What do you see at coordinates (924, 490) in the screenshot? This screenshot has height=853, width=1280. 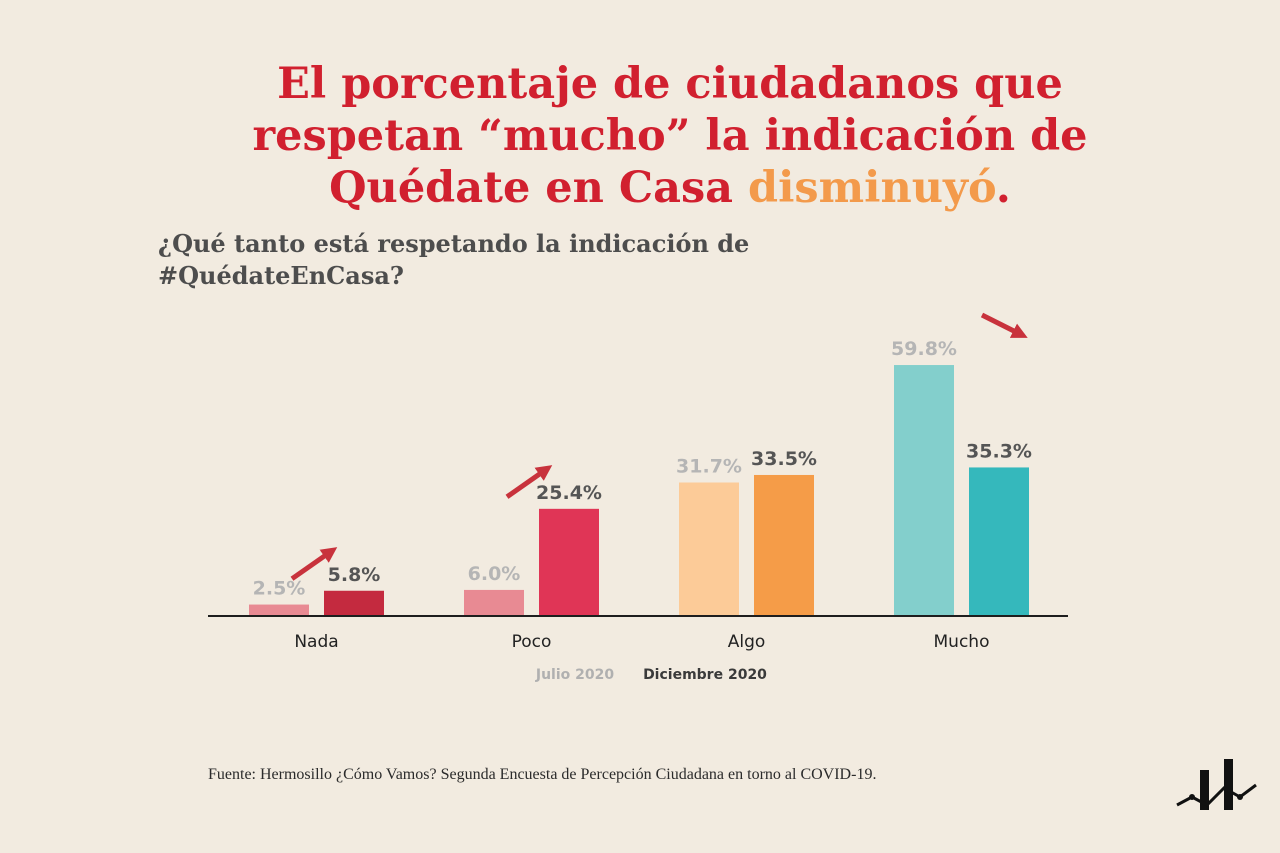 I see `bar-mucho-julio` at bounding box center [924, 490].